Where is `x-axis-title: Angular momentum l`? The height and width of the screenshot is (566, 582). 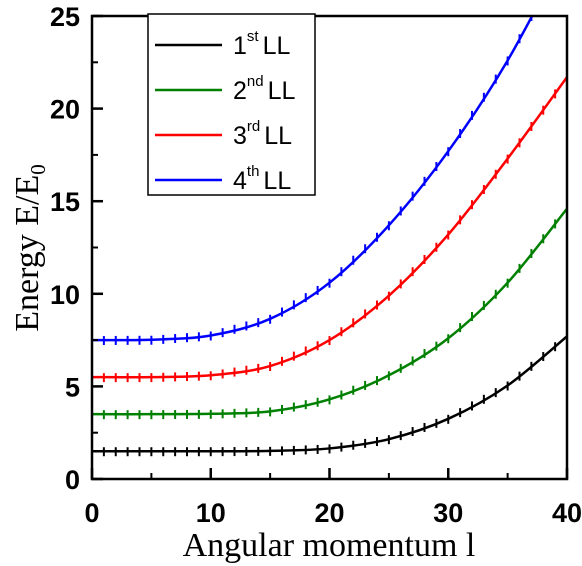 x-axis-title: Angular momentum l is located at coordinates (329, 545).